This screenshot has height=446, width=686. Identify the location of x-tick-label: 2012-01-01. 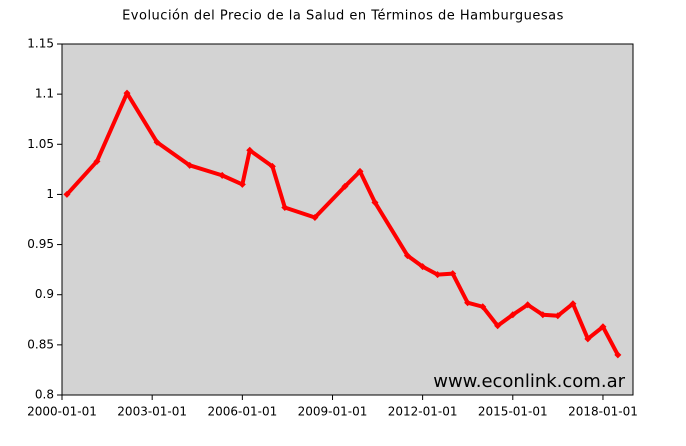
(423, 412).